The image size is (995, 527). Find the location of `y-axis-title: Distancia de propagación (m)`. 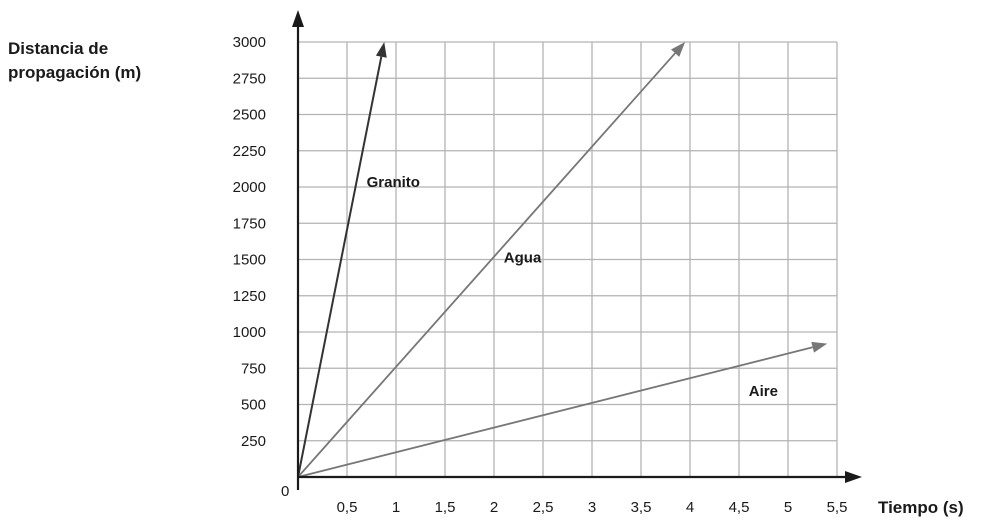

y-axis-title: Distancia de propagación (m) is located at coordinates (74, 60).